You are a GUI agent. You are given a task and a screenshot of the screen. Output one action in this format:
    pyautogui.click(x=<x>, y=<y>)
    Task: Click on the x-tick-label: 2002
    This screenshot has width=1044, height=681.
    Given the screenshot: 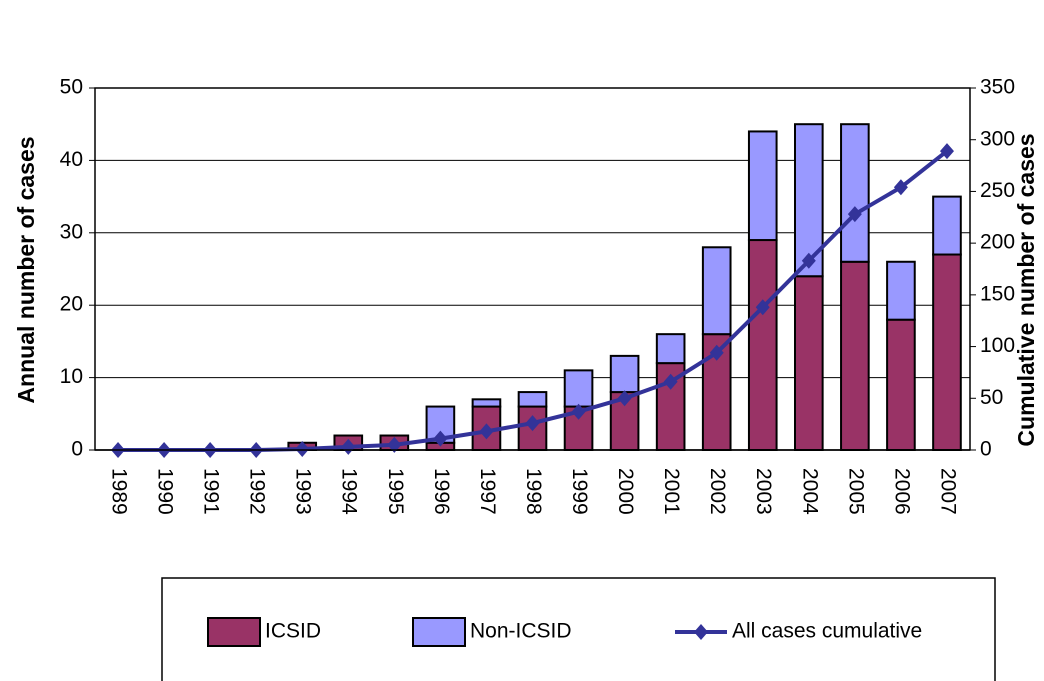 What is the action you would take?
    pyautogui.click(x=717, y=491)
    